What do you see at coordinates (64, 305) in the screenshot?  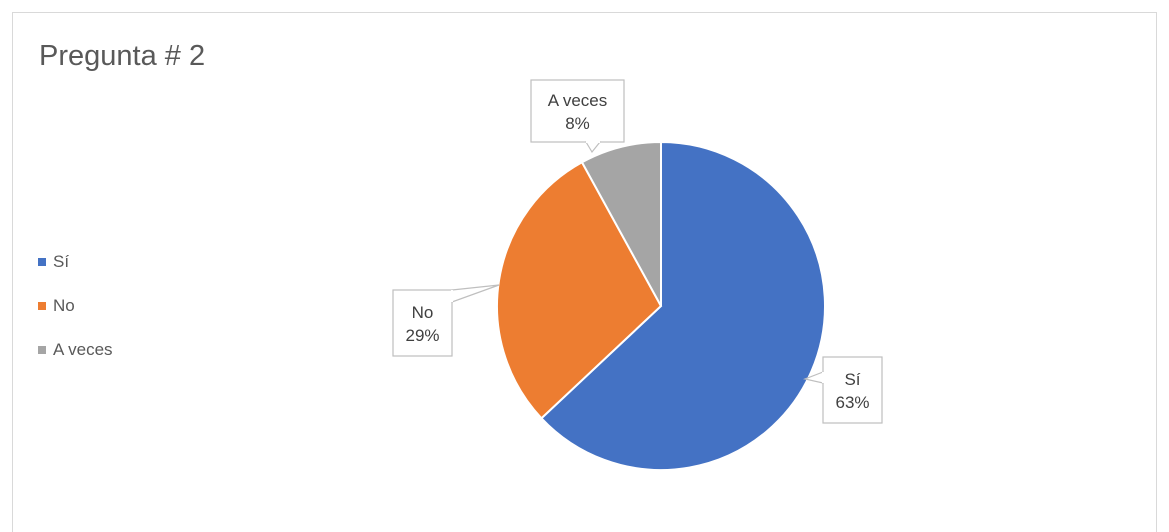 I see `legend-label-no: No` at bounding box center [64, 305].